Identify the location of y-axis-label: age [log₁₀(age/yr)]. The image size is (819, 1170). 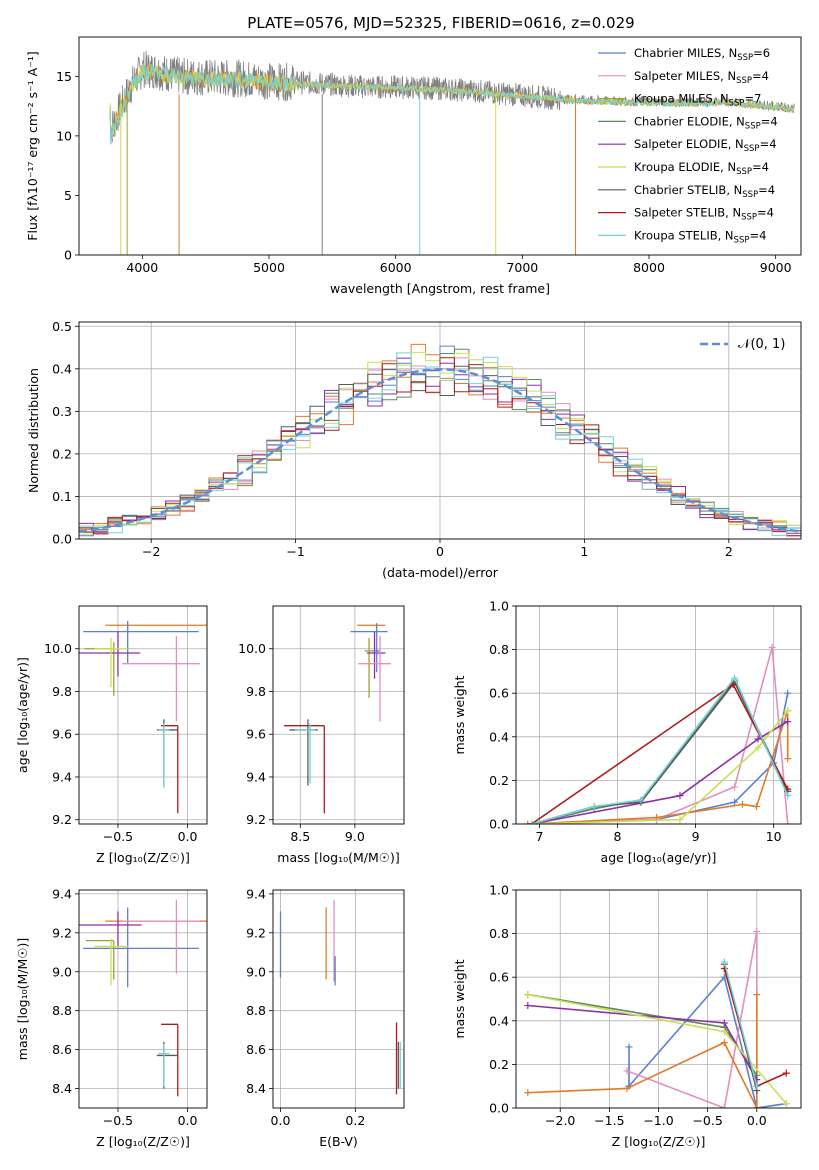
(22, 715).